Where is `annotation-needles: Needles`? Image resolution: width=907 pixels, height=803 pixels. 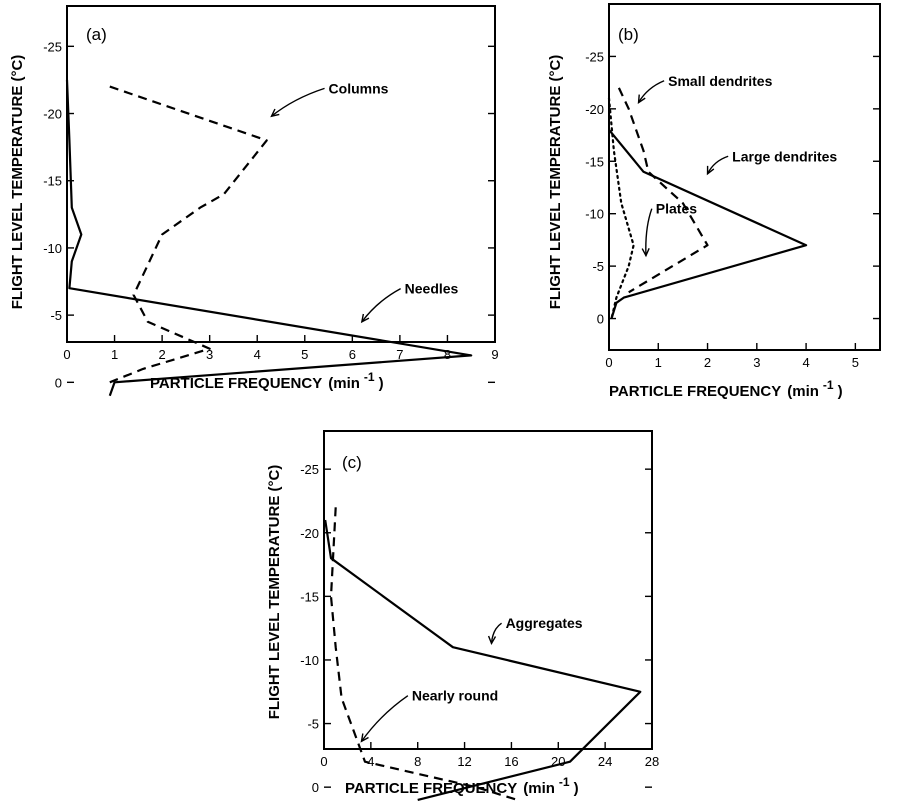 annotation-needles: Needles is located at coordinates (432, 289).